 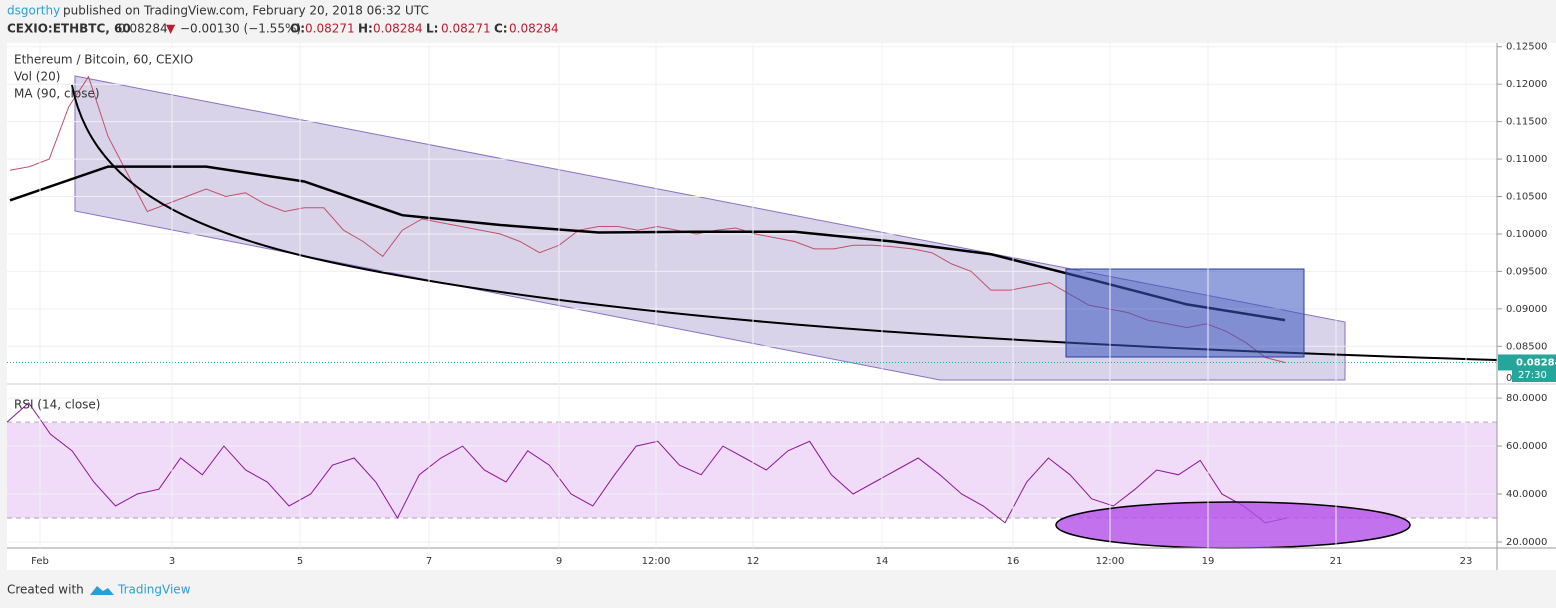 I want to click on indicator-label: MA (90, close), so click(x=57, y=94).